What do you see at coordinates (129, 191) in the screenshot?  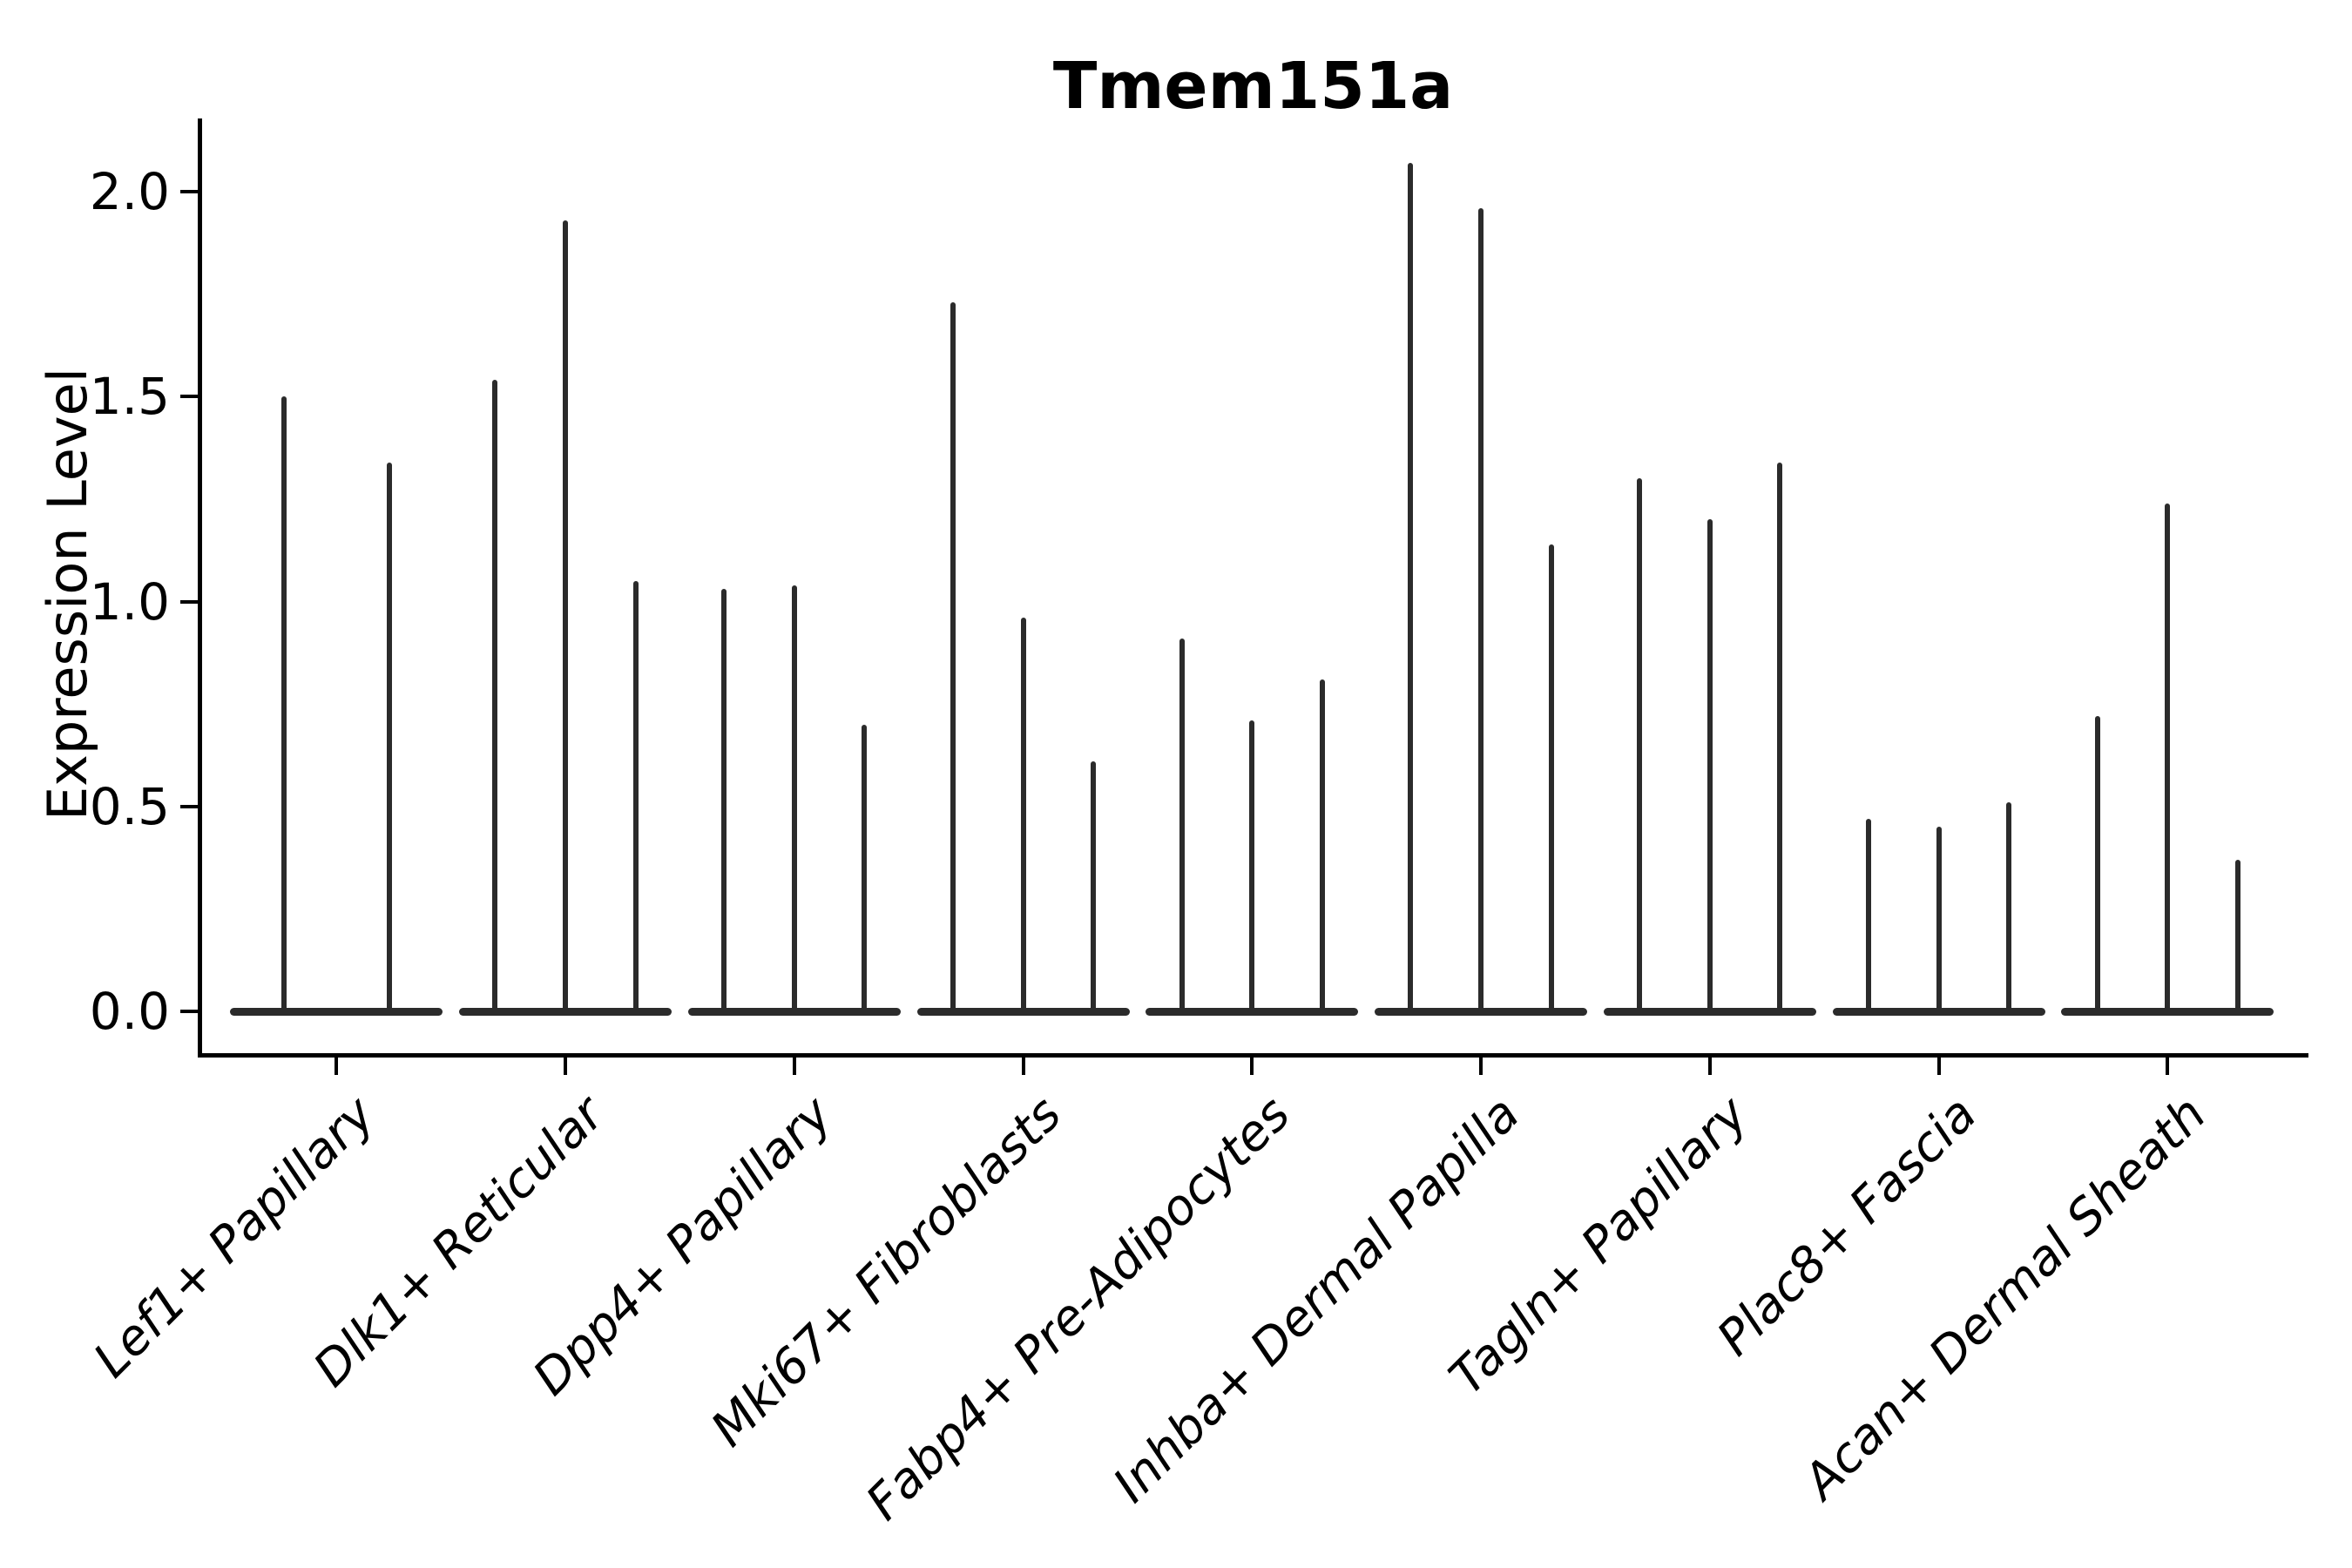 I see `y-tick-label: 2.0` at bounding box center [129, 191].